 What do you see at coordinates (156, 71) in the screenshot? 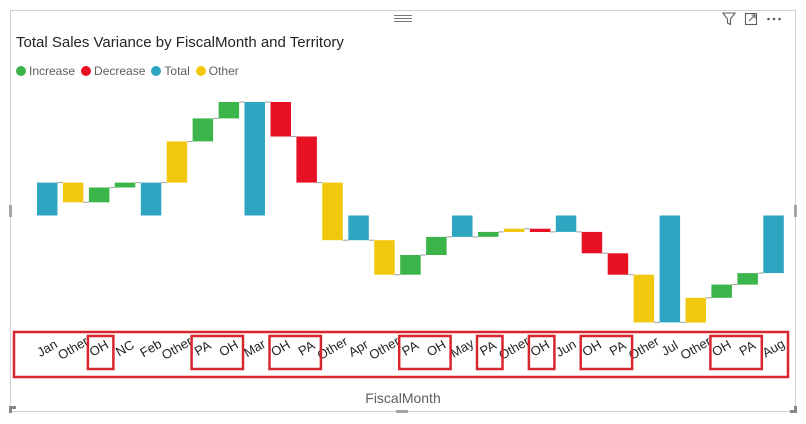
I see `legend-swatch-total` at bounding box center [156, 71].